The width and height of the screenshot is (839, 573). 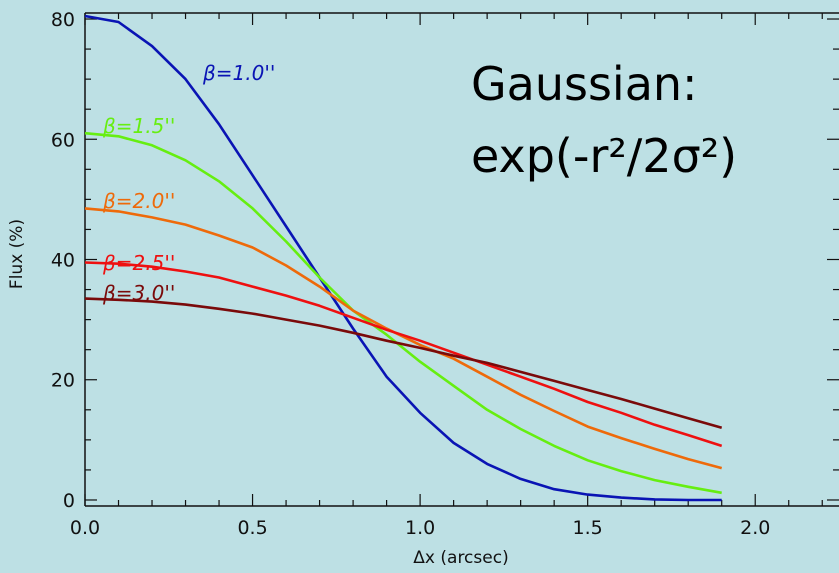 I want to click on series-label-4: β=2.5'', so click(x=138, y=263).